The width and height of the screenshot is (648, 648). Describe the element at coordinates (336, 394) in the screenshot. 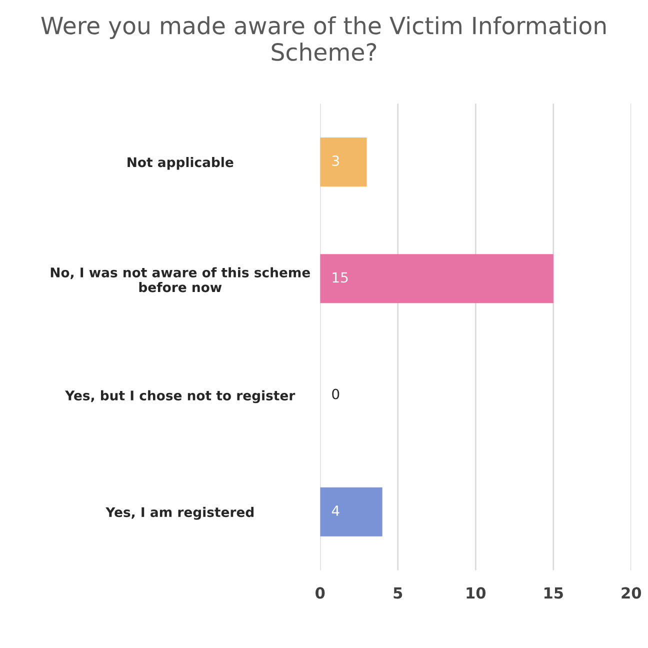

I see `data-label: 0` at that location.